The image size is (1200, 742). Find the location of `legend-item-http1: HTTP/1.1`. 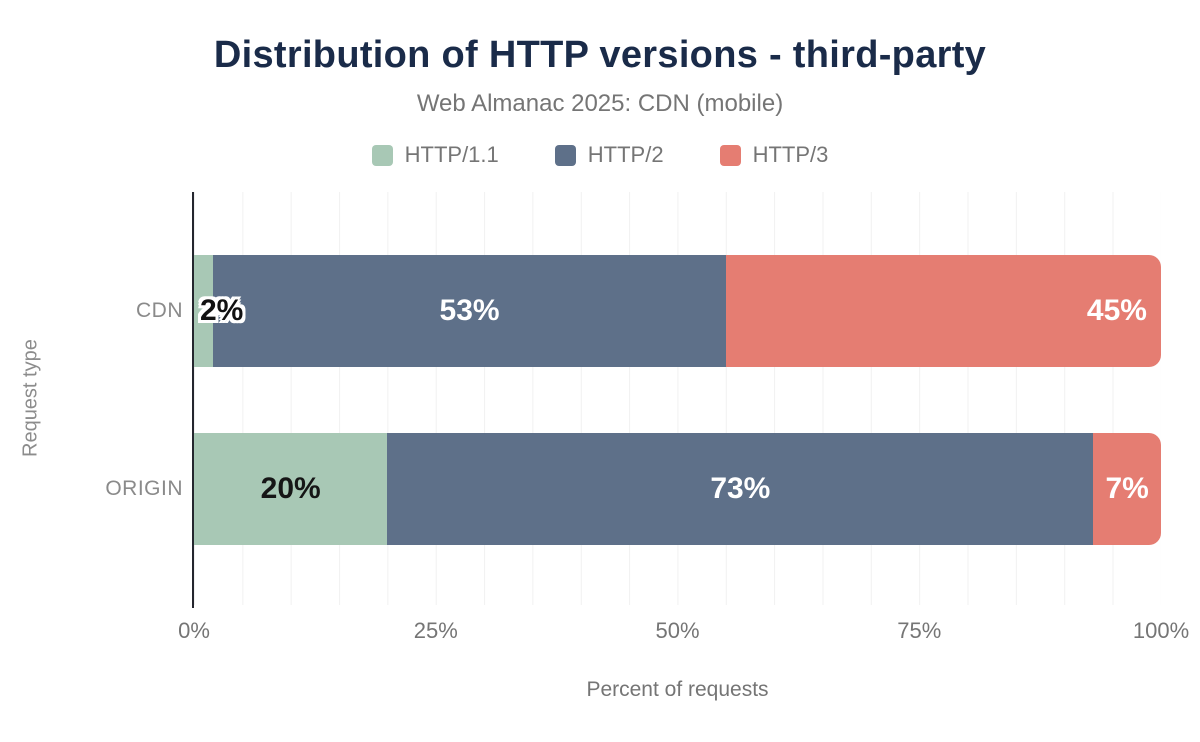

legend-item-http1: HTTP/1.1 is located at coordinates (435, 155).